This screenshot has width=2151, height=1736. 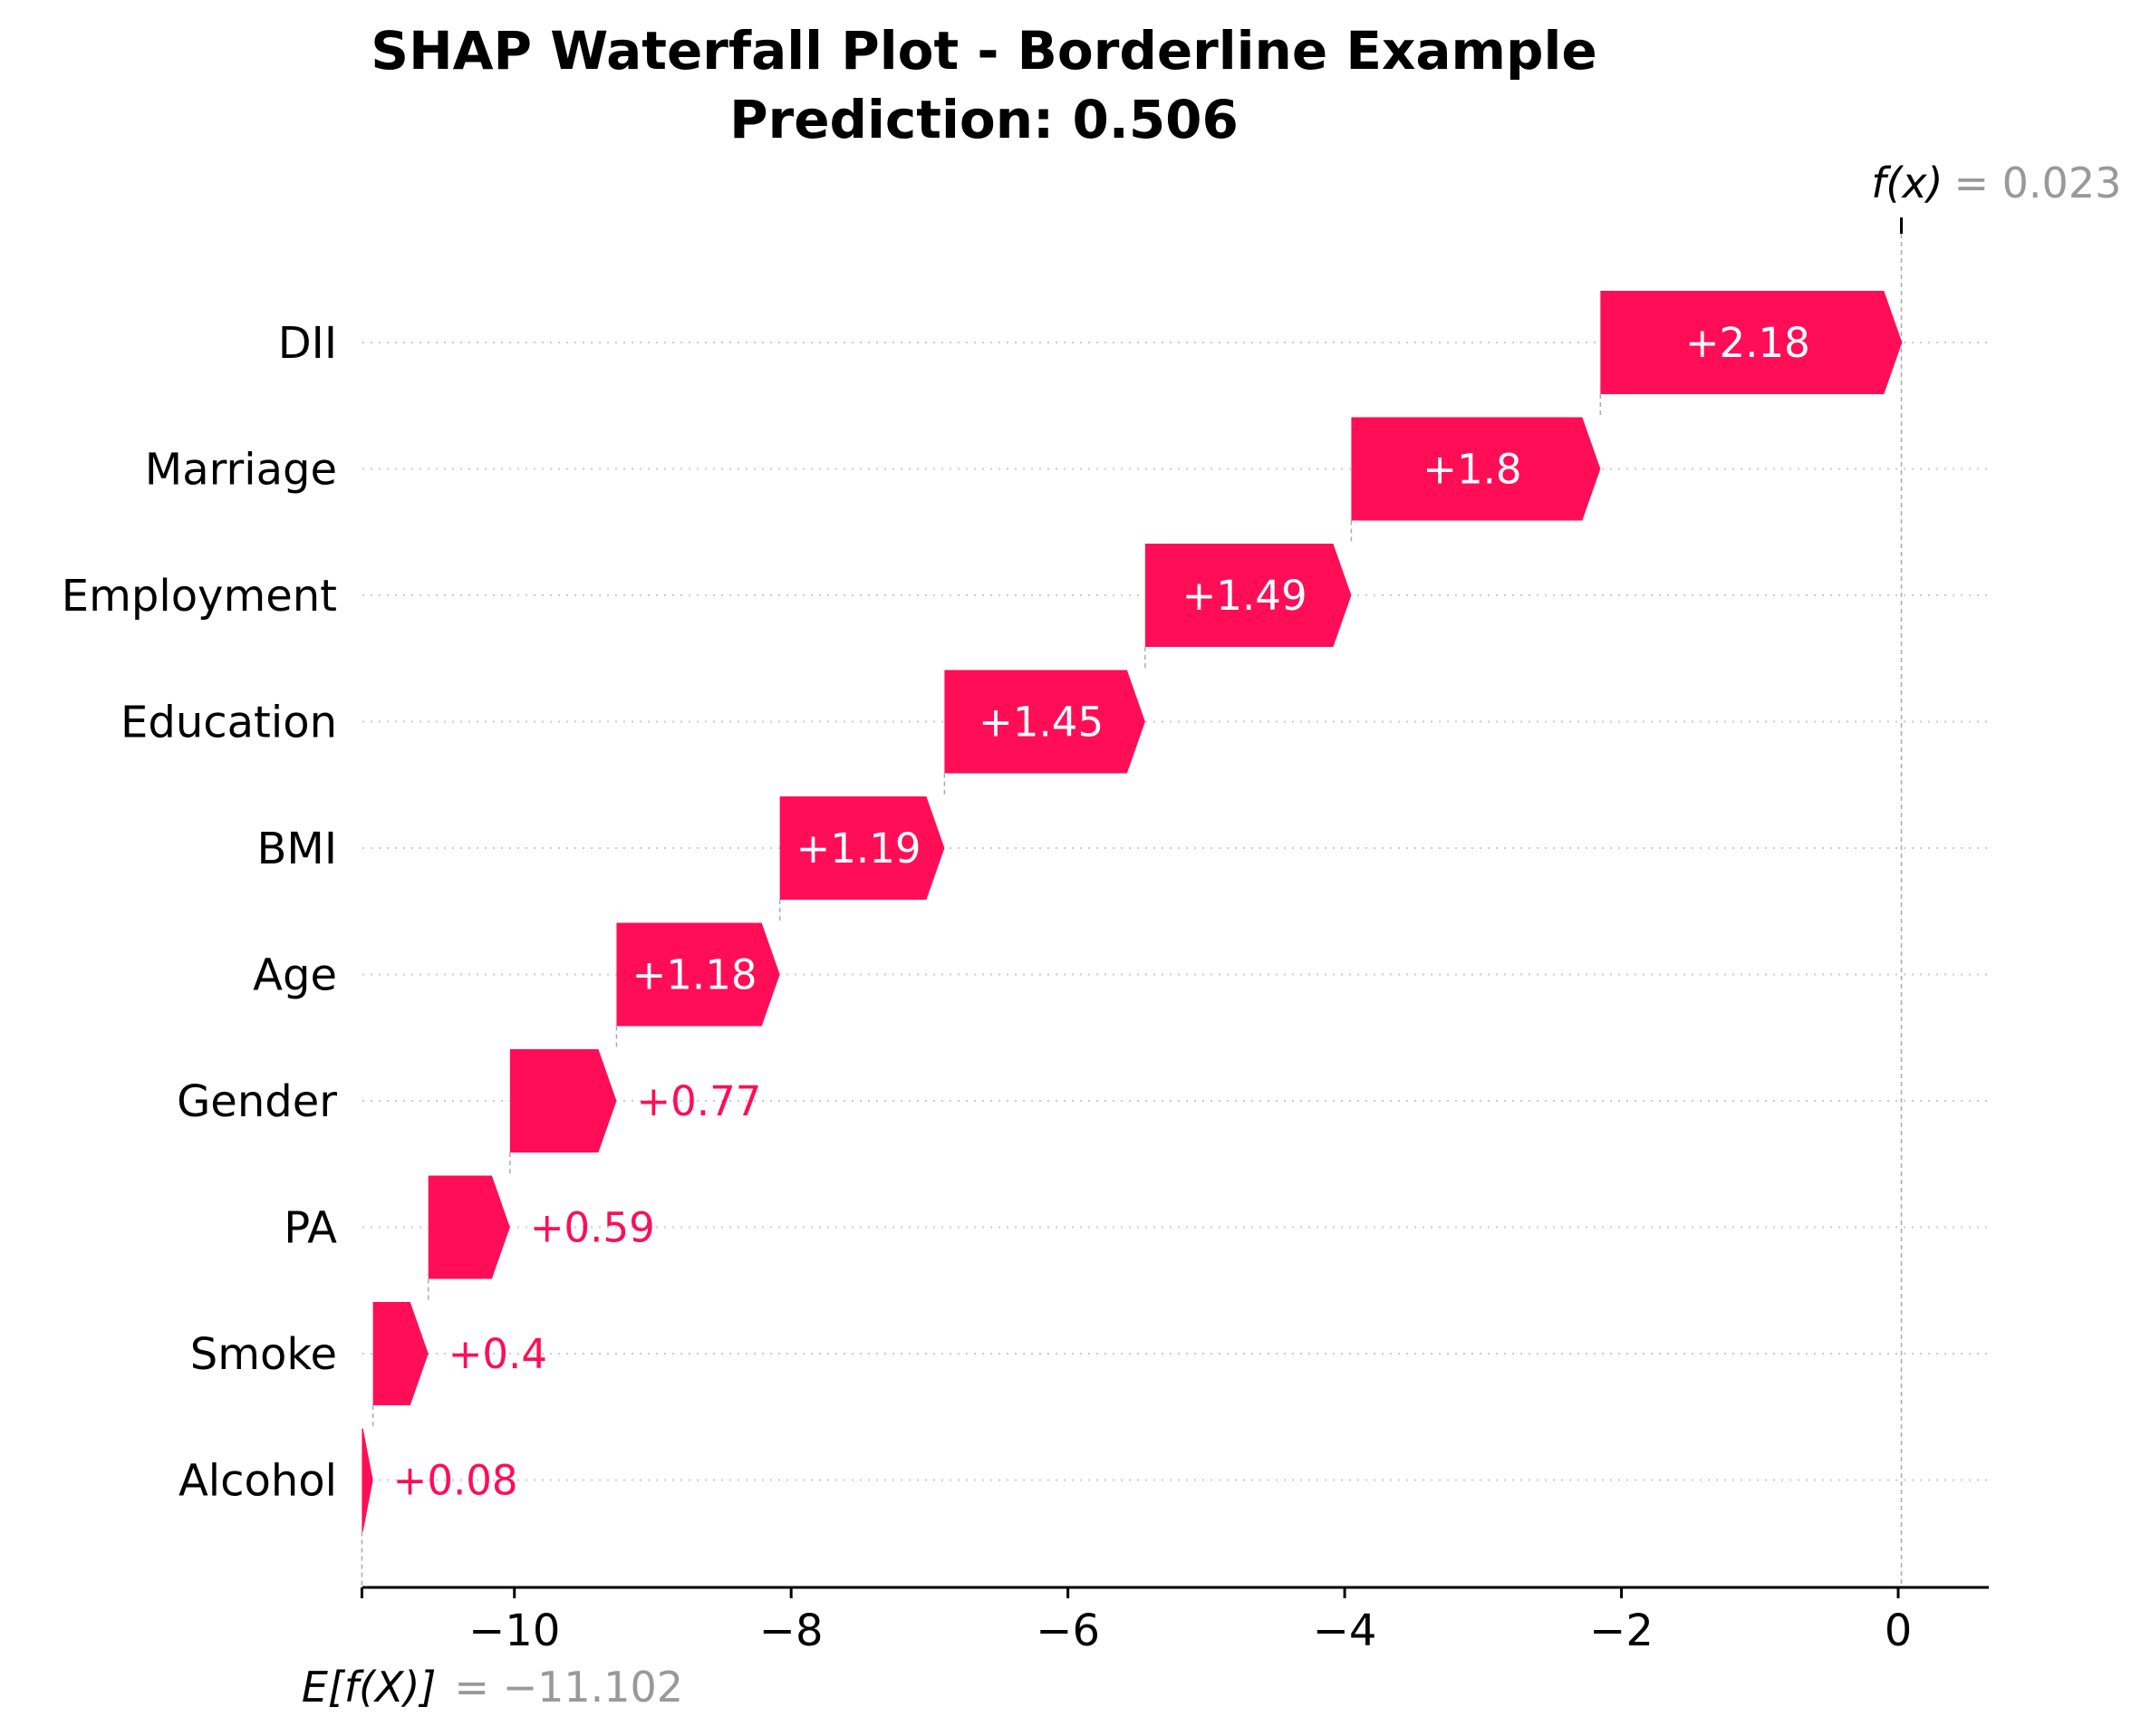 What do you see at coordinates (369, 1687) in the screenshot?
I see `base-value-label: E[f(X)]` at bounding box center [369, 1687].